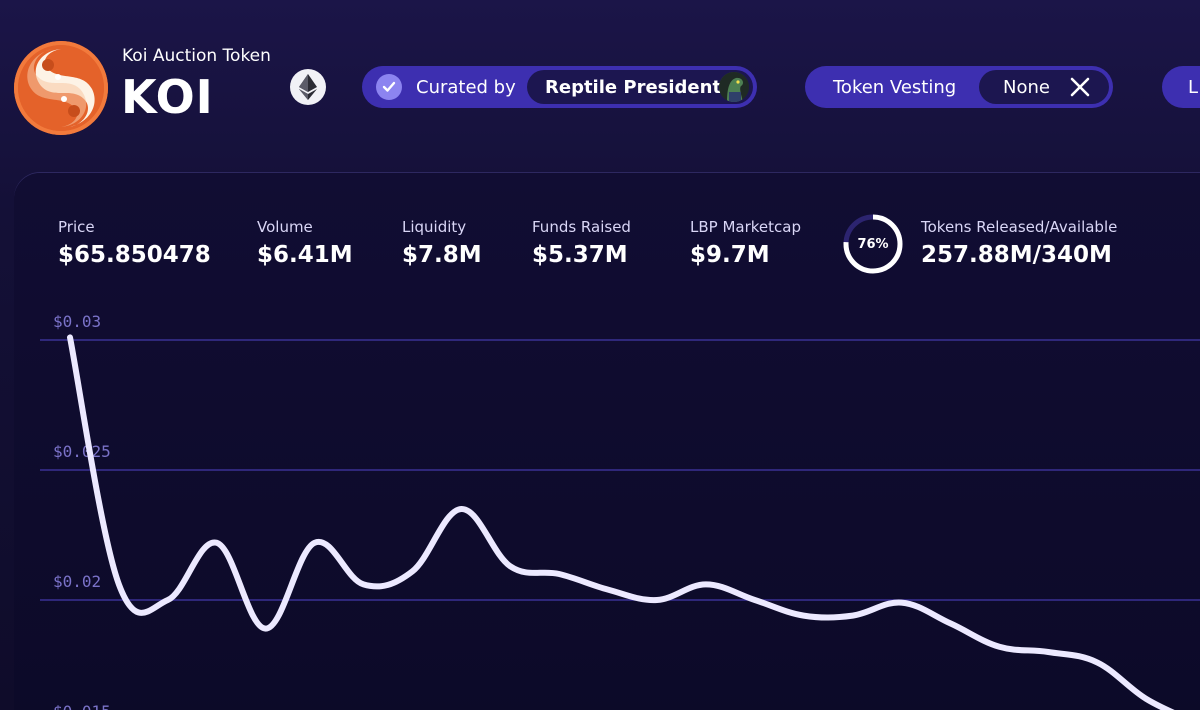 This screenshot has width=1200, height=710. Describe the element at coordinates (308, 87) in the screenshot. I see `ethereum-icon` at that location.